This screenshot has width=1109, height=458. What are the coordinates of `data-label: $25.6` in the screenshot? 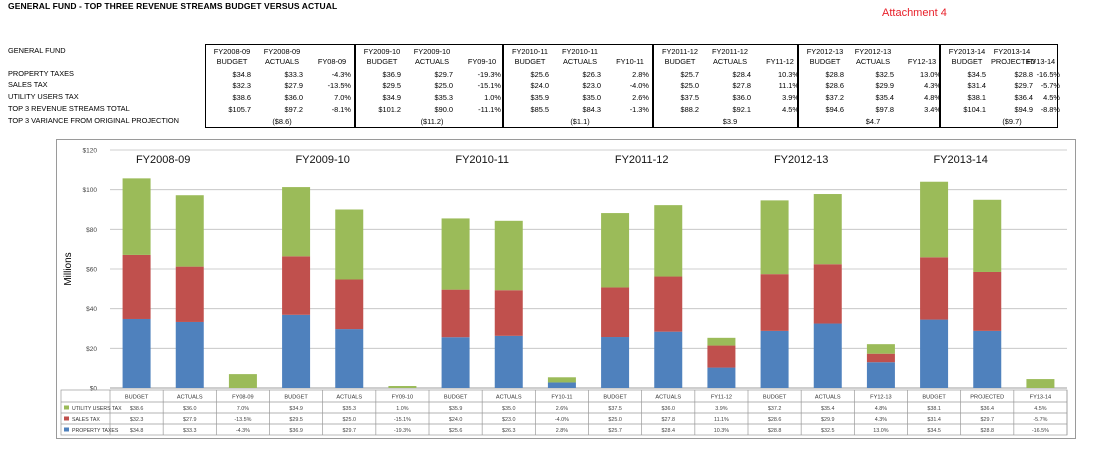 It's located at (456, 431).